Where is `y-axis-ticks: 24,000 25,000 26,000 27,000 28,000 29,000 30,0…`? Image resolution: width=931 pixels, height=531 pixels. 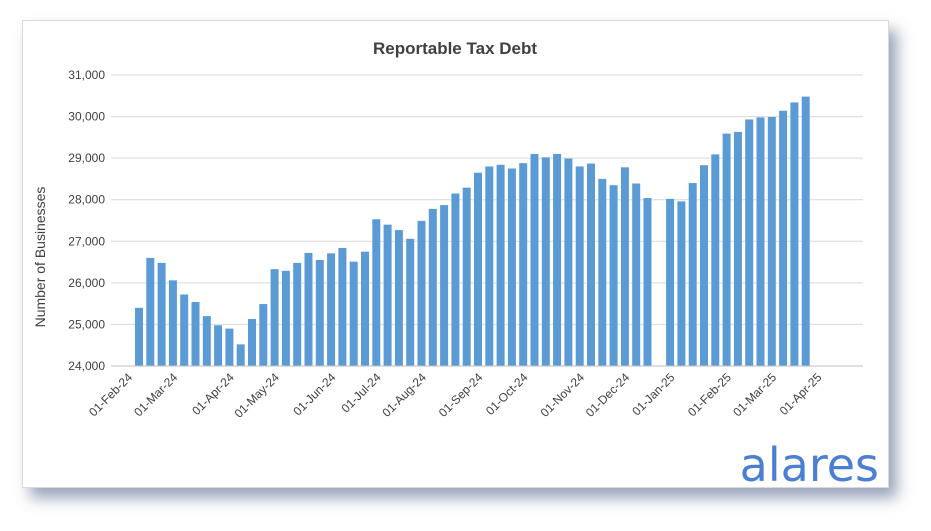 y-axis-ticks: 24,000 25,000 26,000 27,000 28,000 29,000 30,0… is located at coordinates (86, 220).